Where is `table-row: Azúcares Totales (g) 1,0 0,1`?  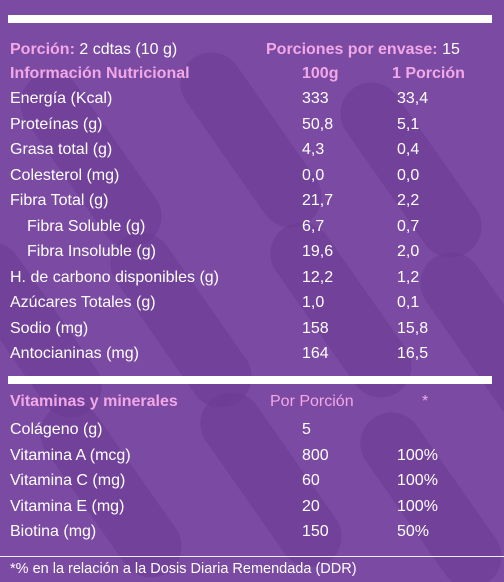
table-row: Azúcares Totales (g) 1,0 0,1 is located at coordinates (252, 303).